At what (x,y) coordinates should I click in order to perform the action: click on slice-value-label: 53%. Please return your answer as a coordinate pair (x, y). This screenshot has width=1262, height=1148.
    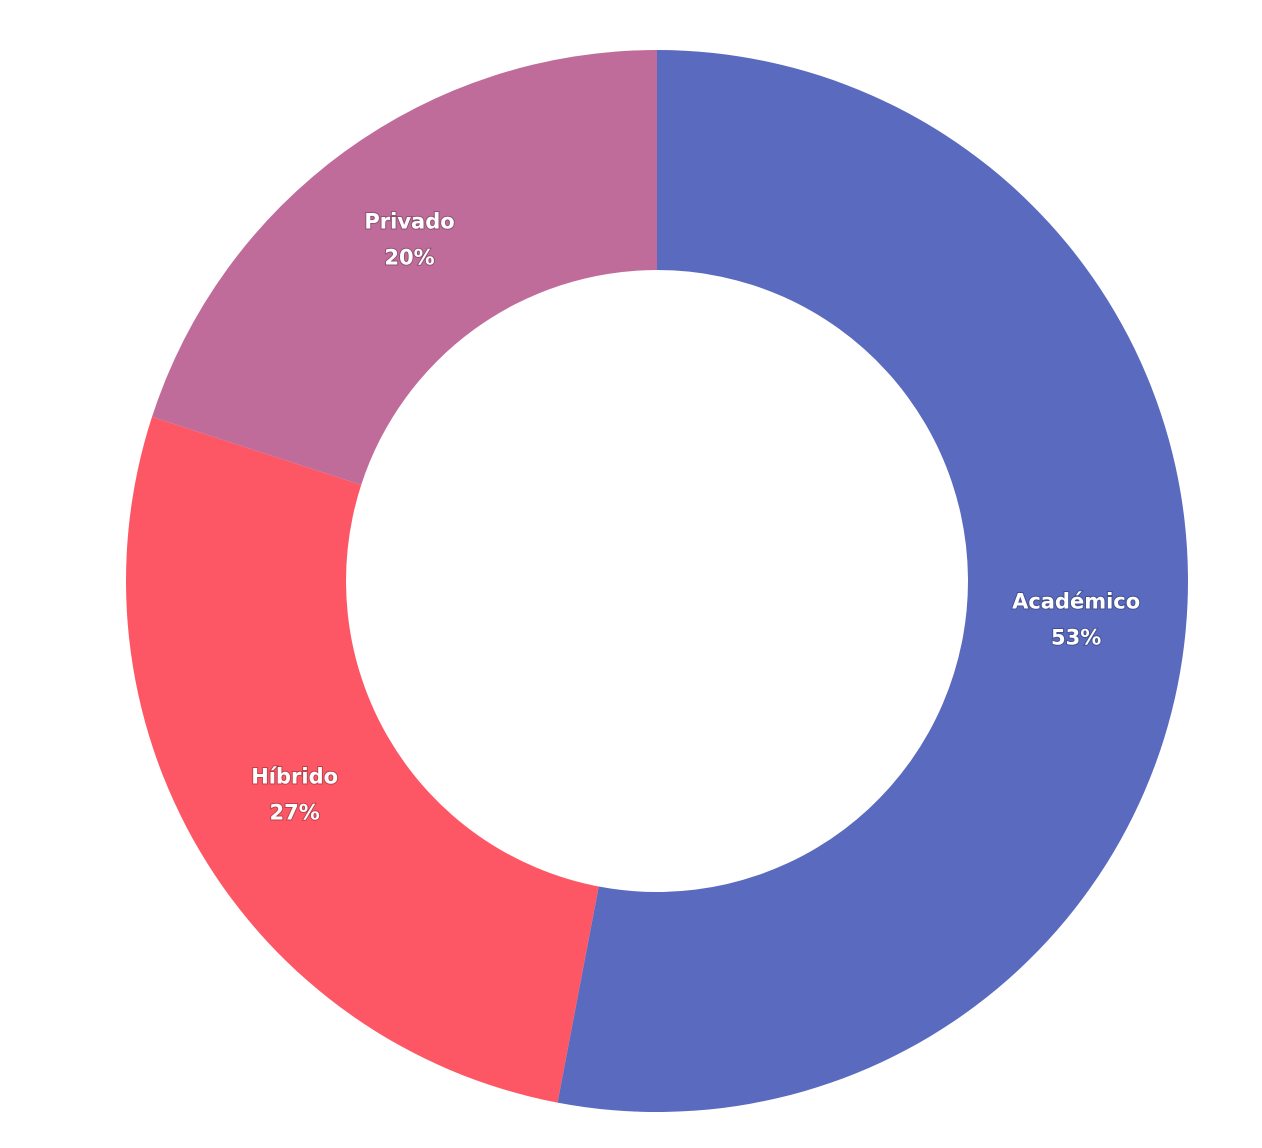
    Looking at the image, I should click on (1076, 638).